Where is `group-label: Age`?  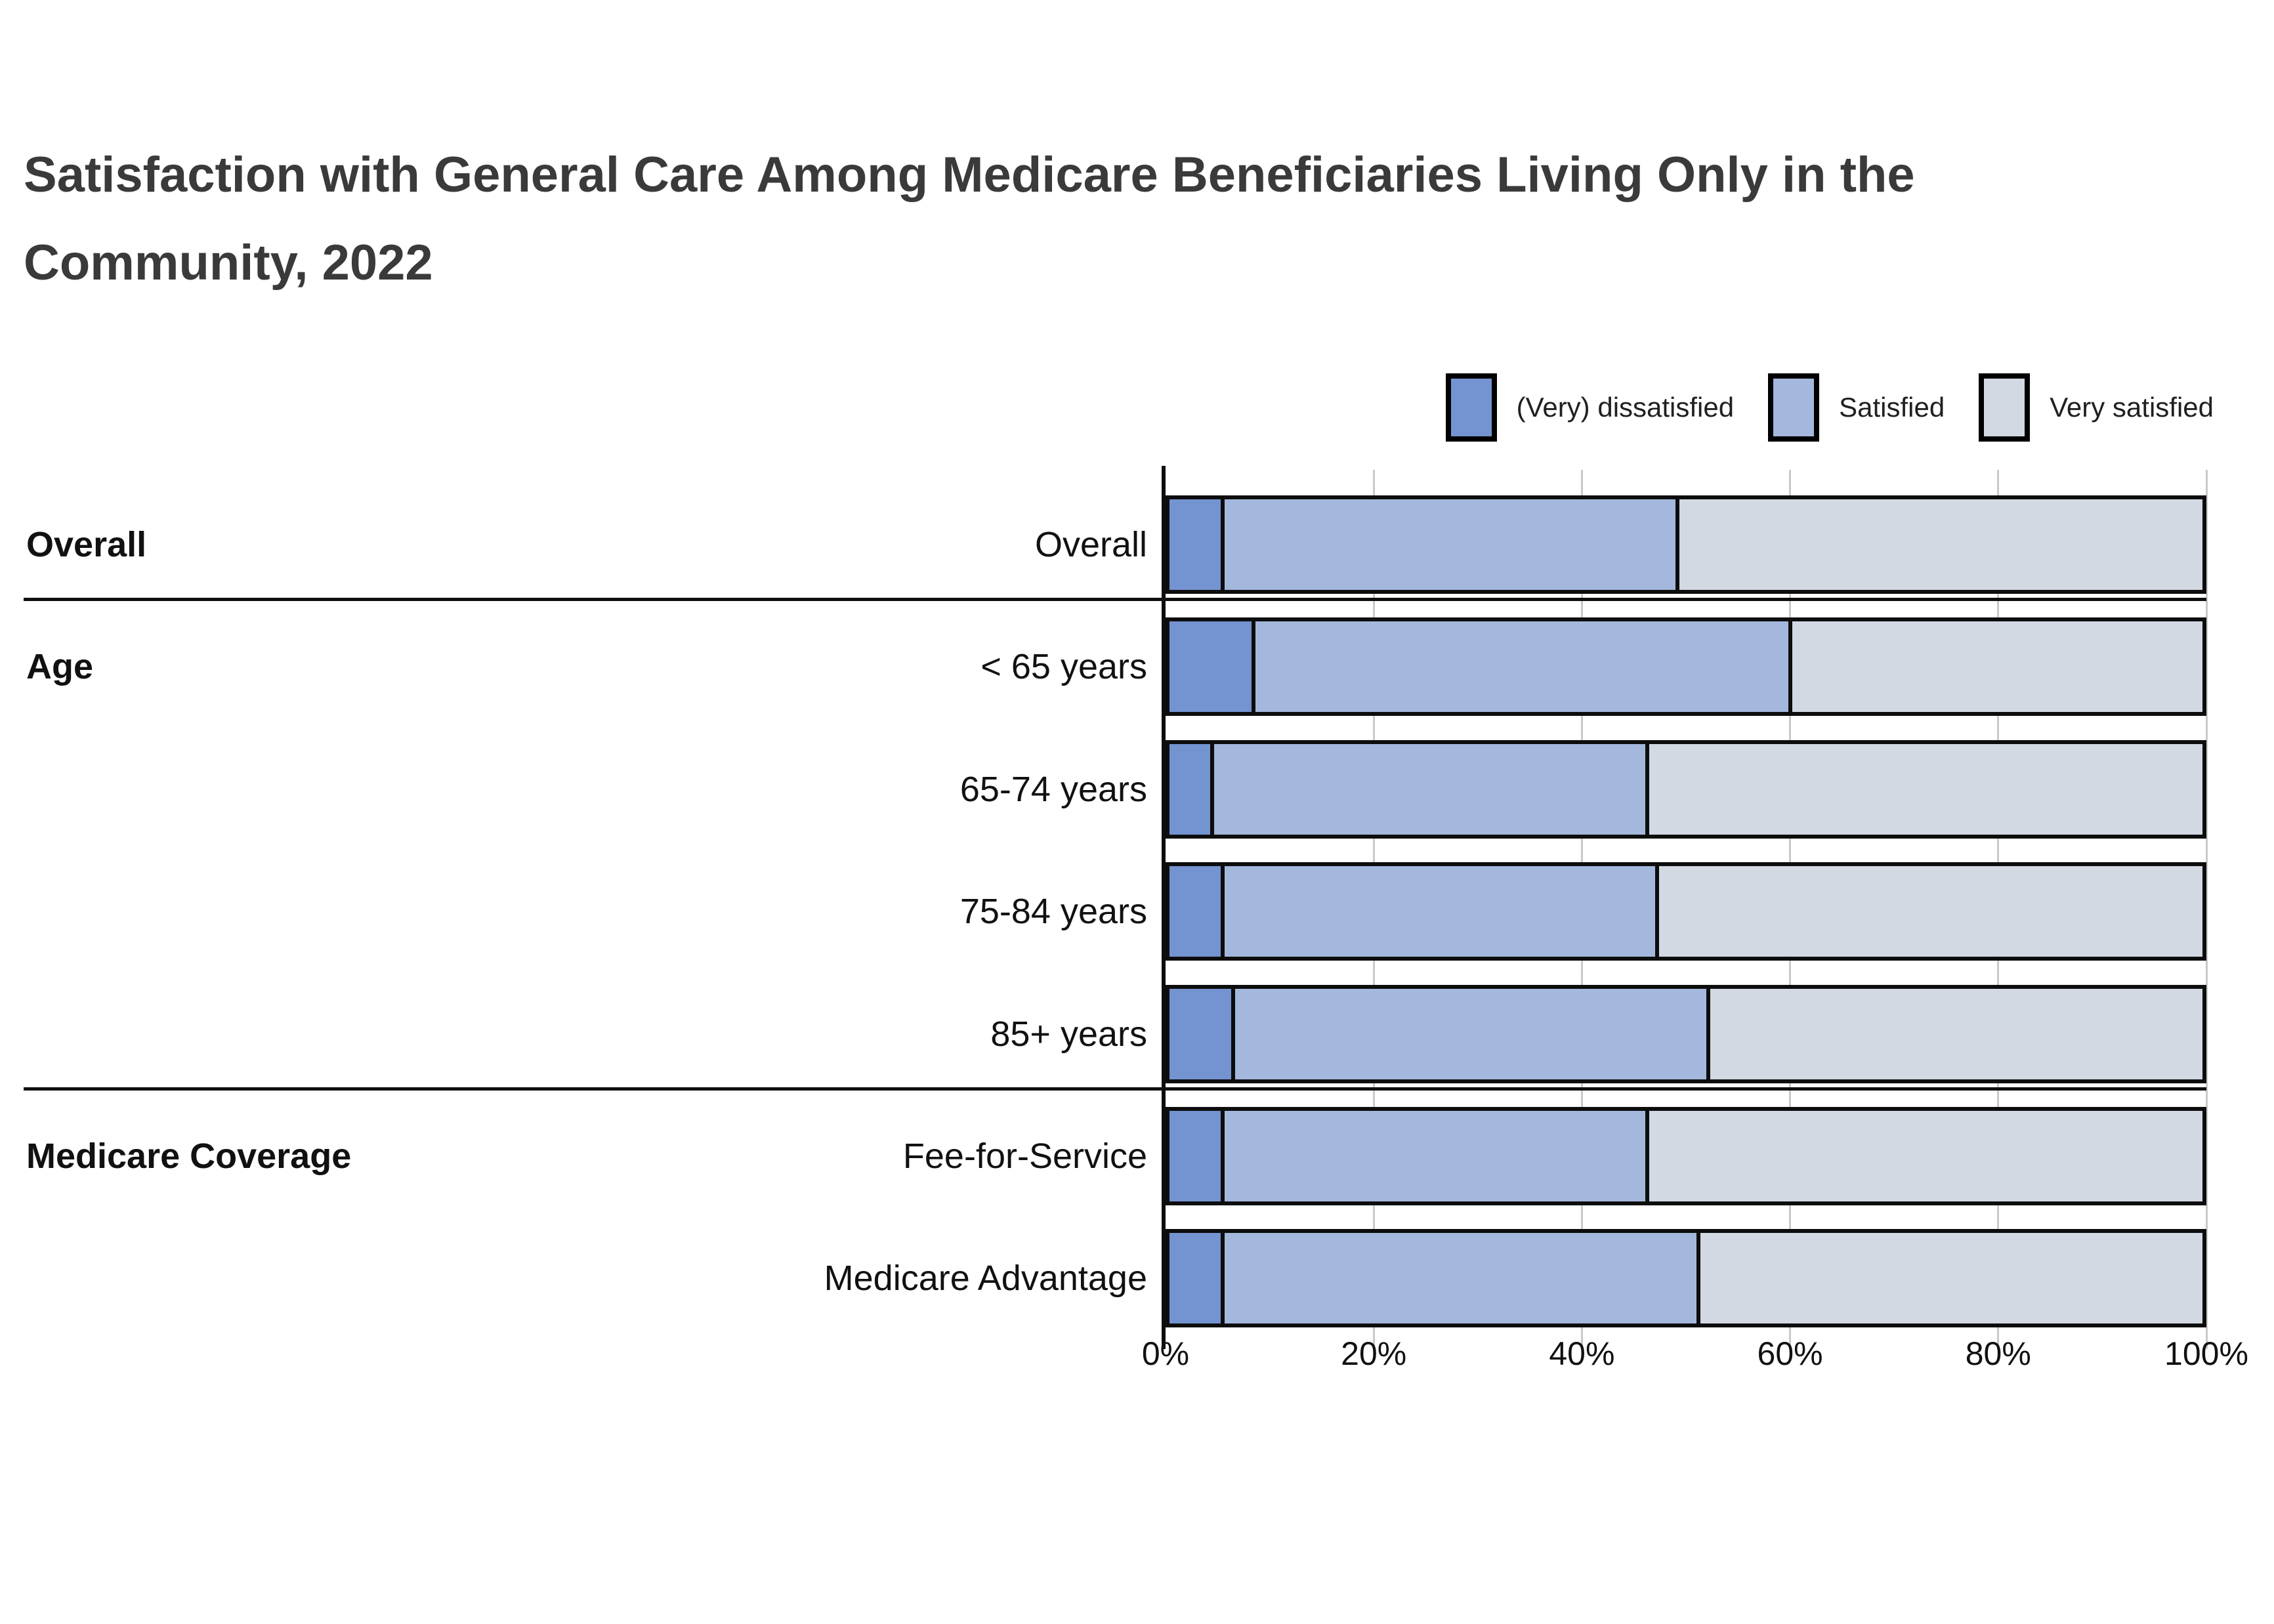 group-label: Age is located at coordinates (60, 666).